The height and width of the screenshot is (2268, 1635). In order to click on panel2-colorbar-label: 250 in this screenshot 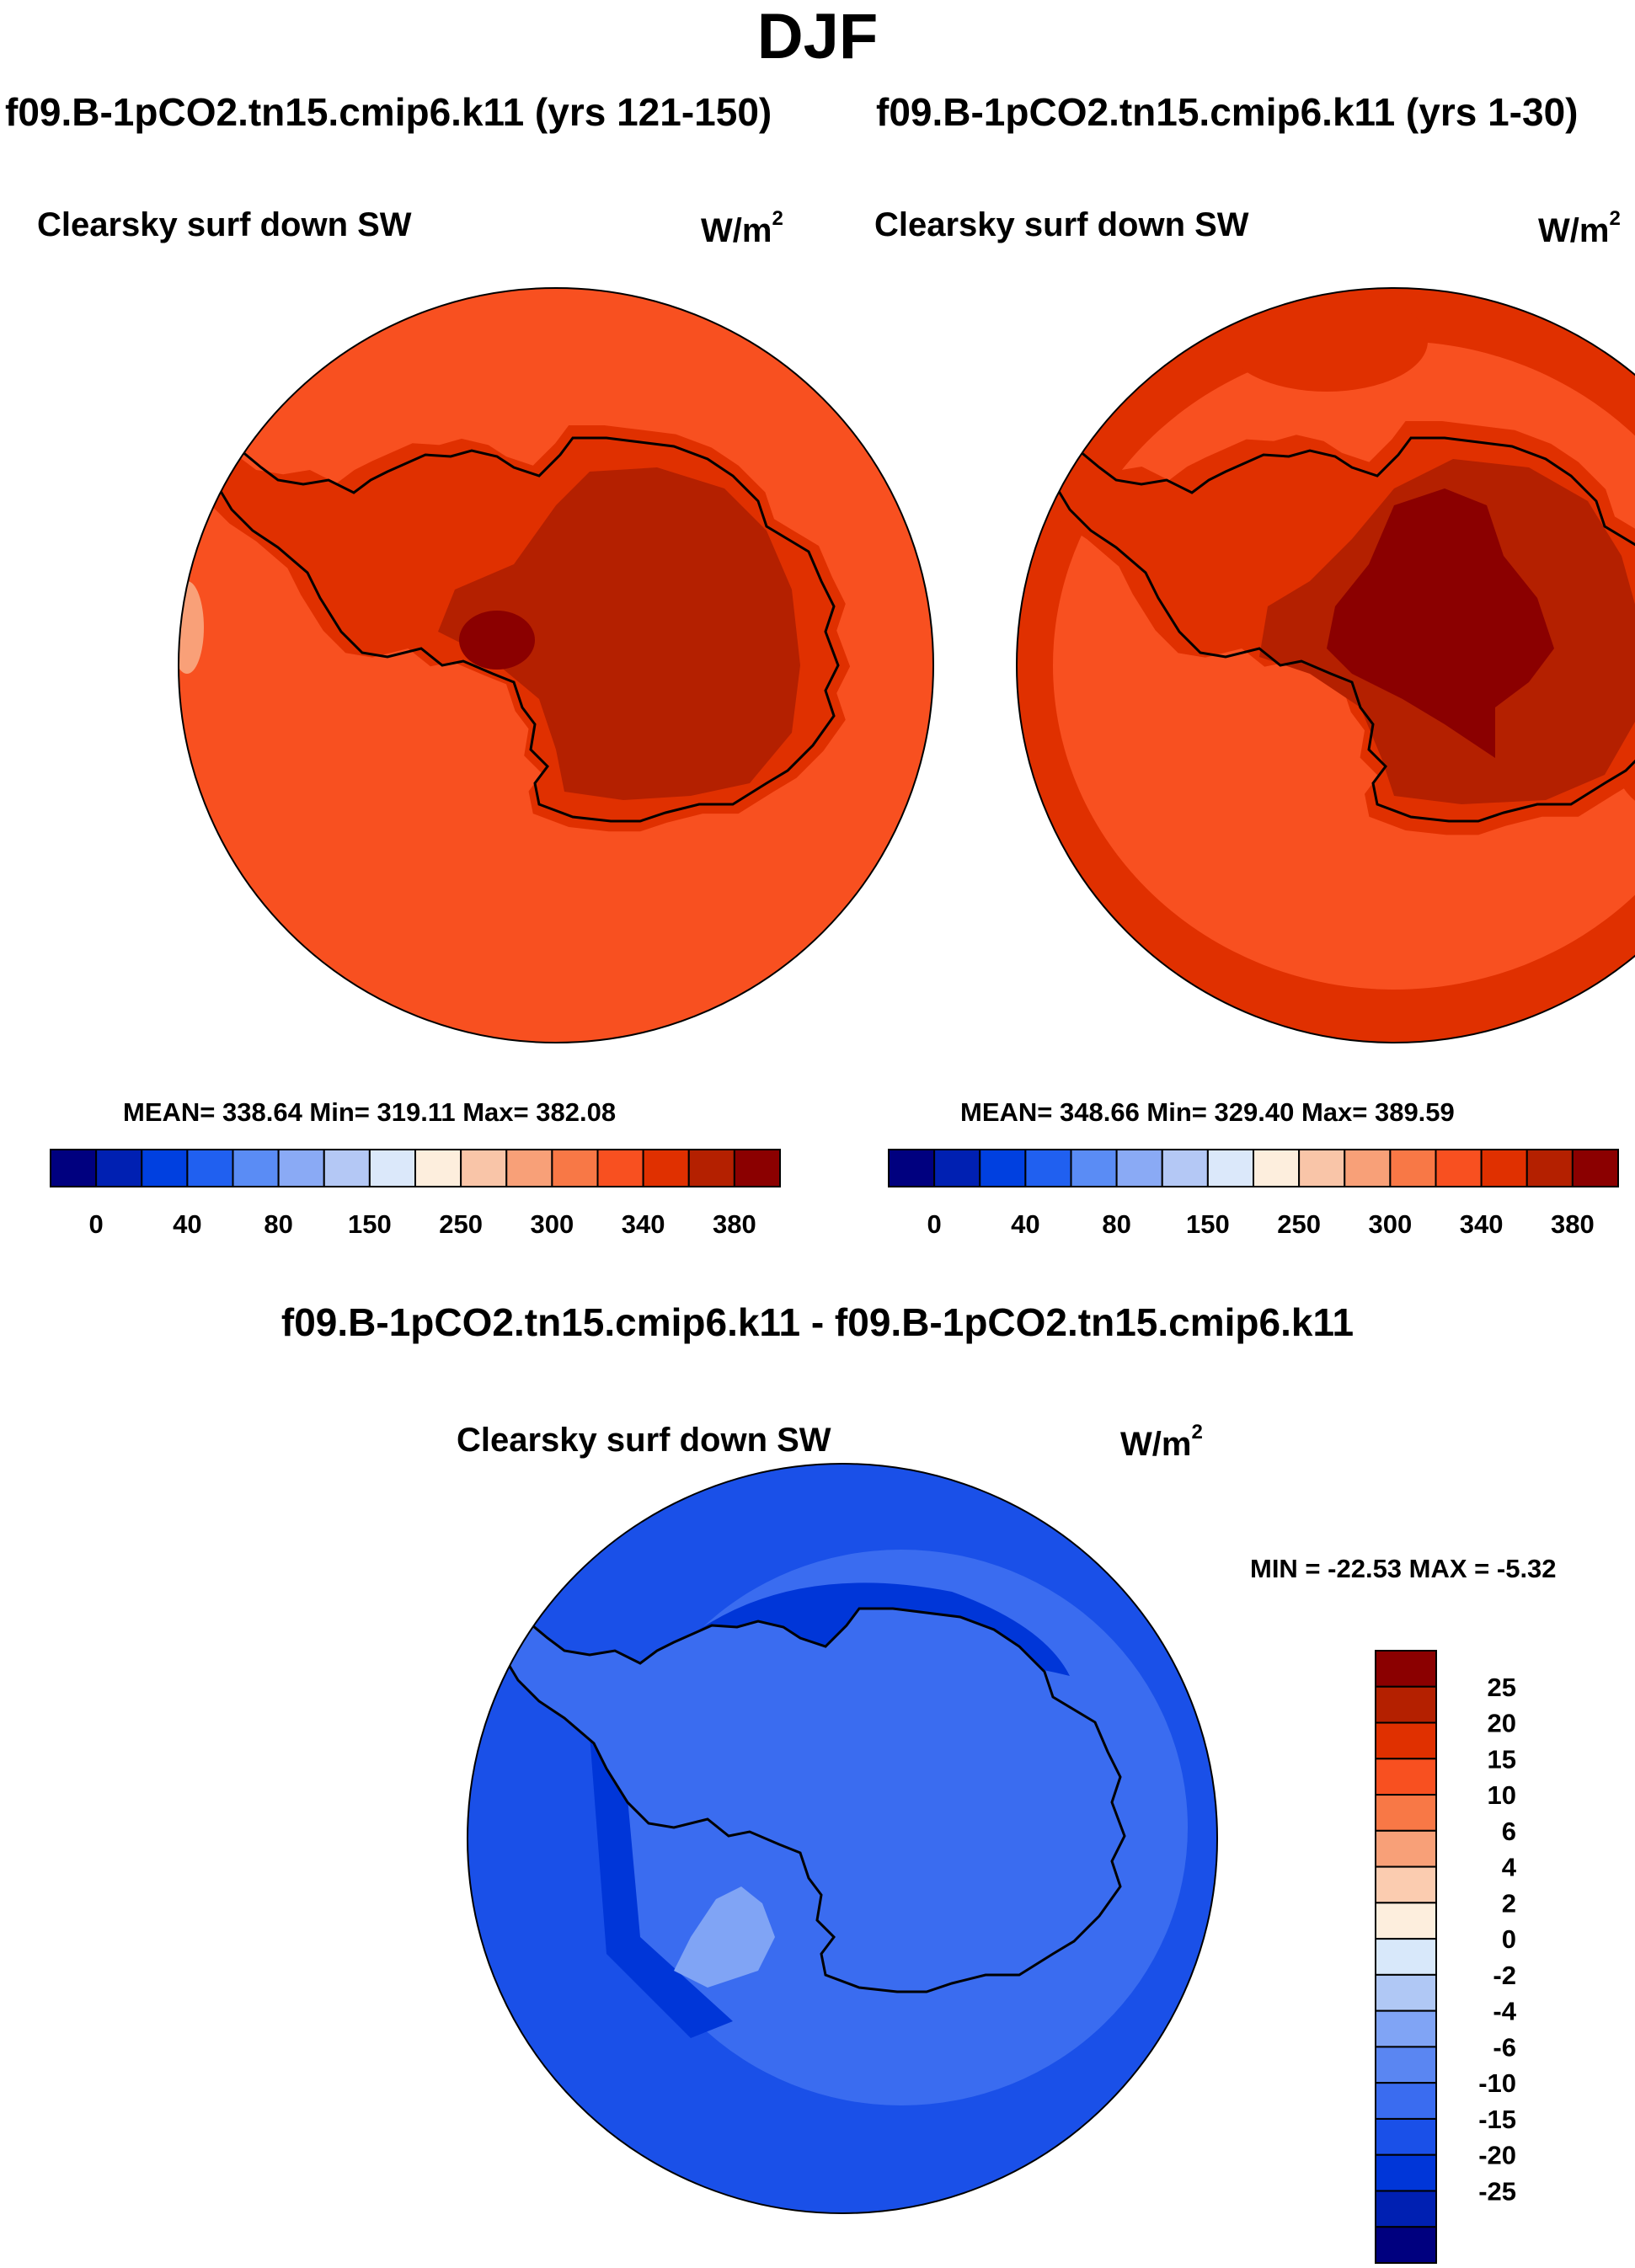, I will do `click(1299, 1224)`.